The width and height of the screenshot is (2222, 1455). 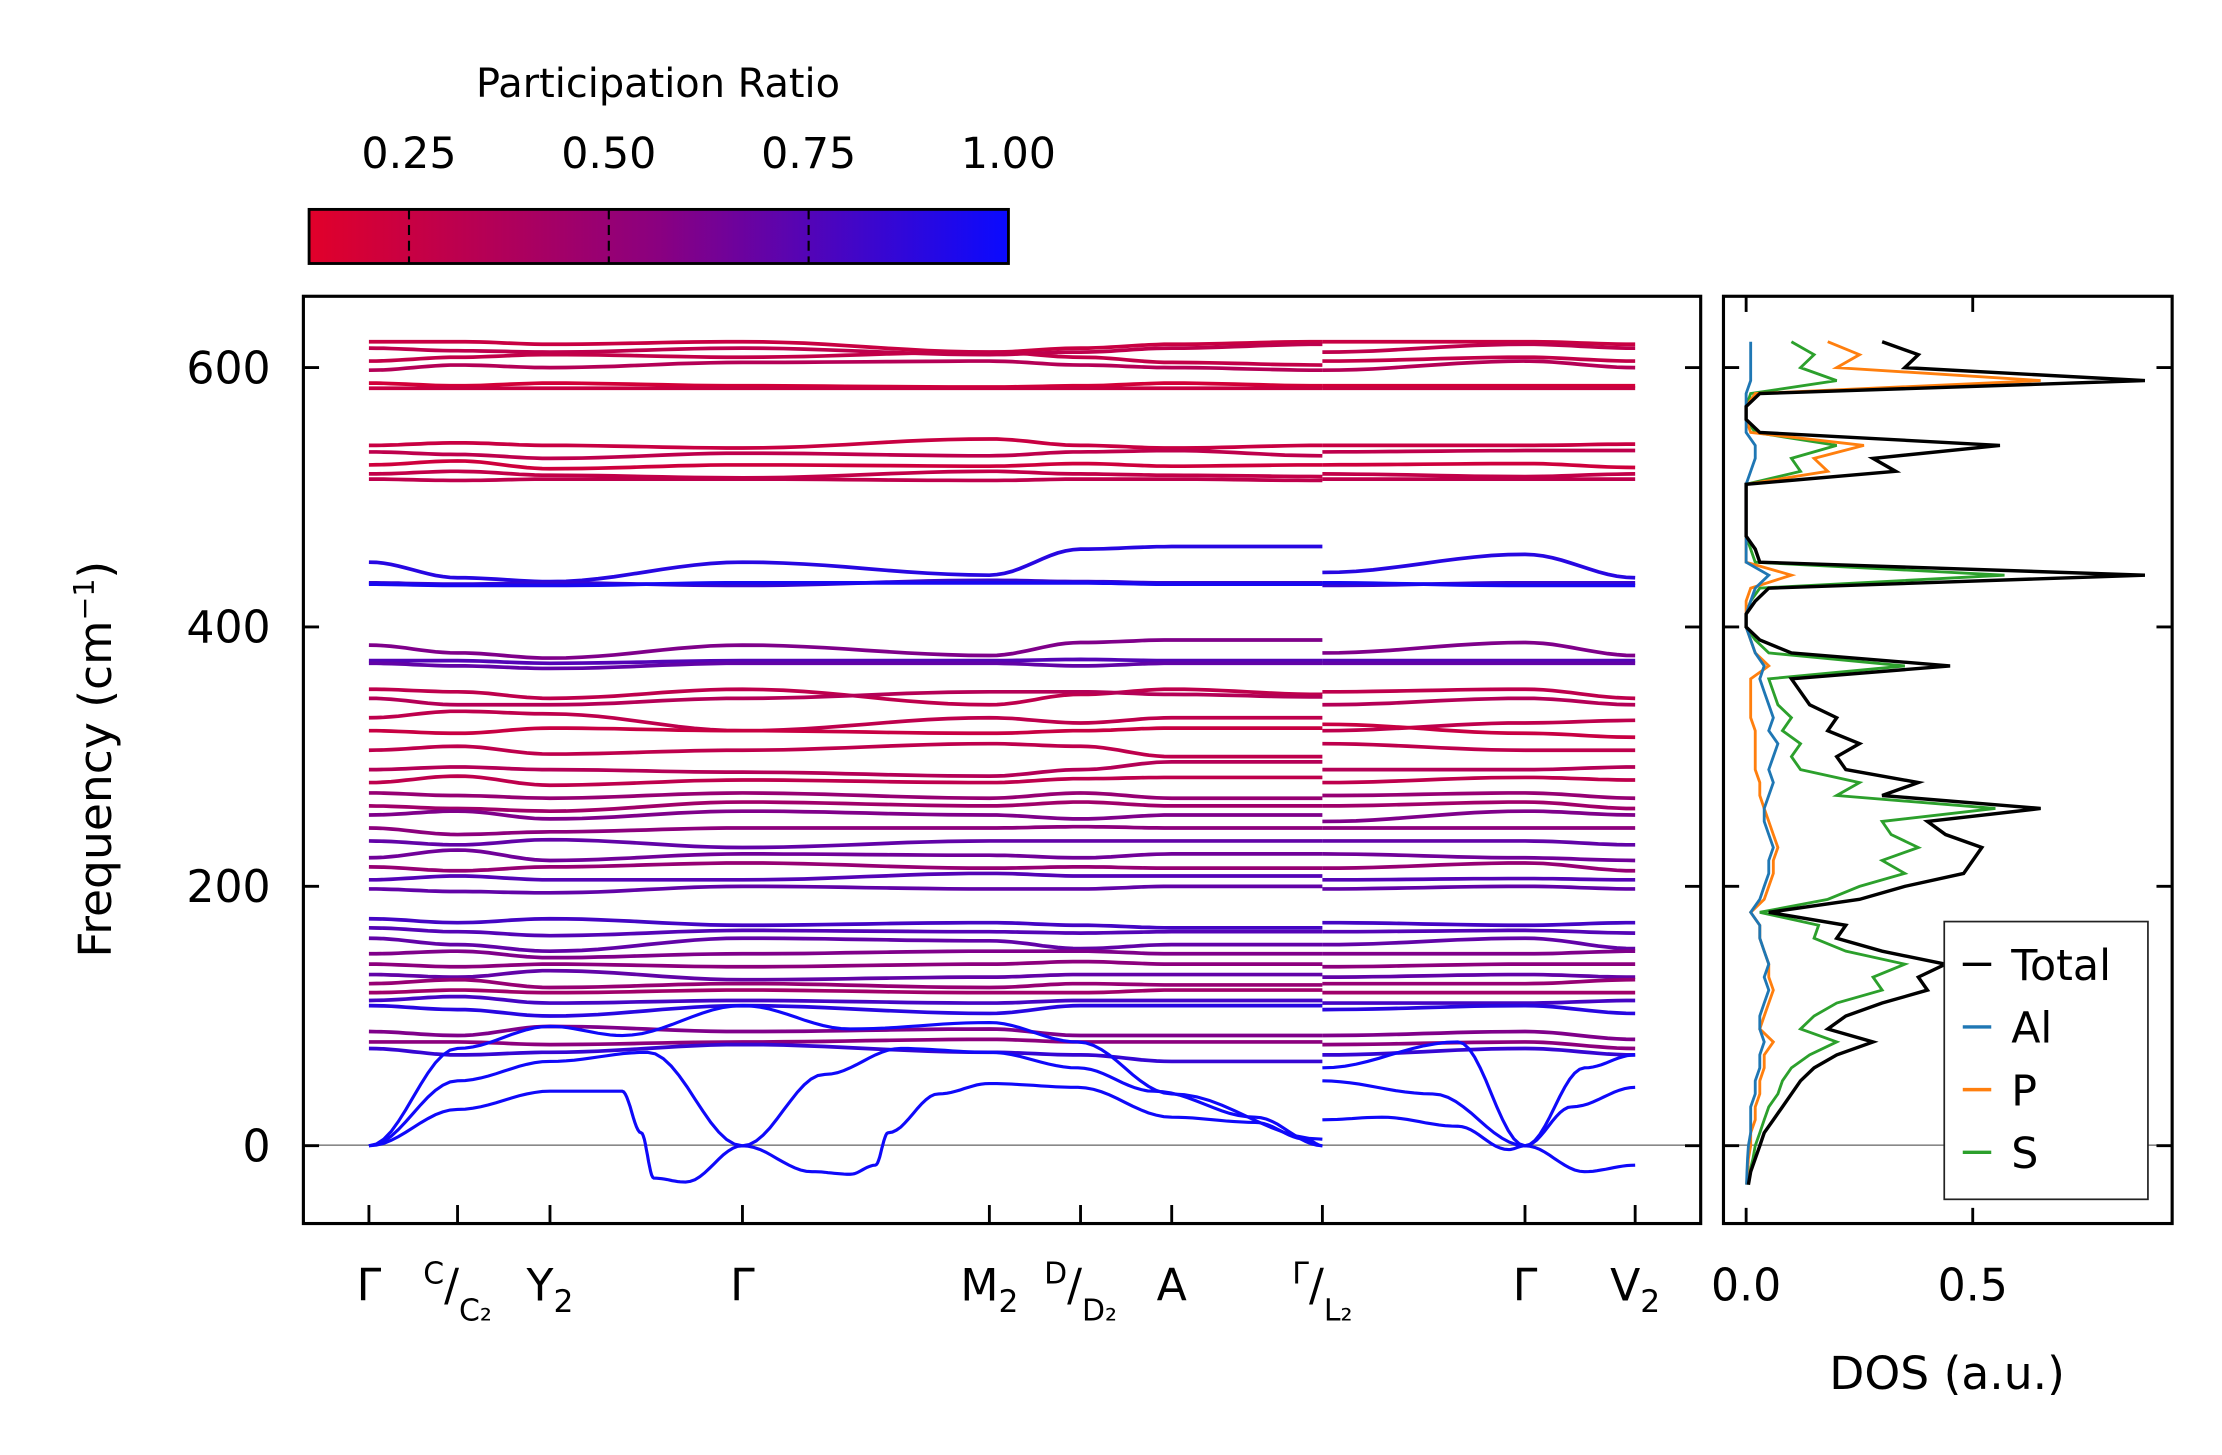 I want to click on x-tick-label-main: V, so click(x=1625, y=1285).